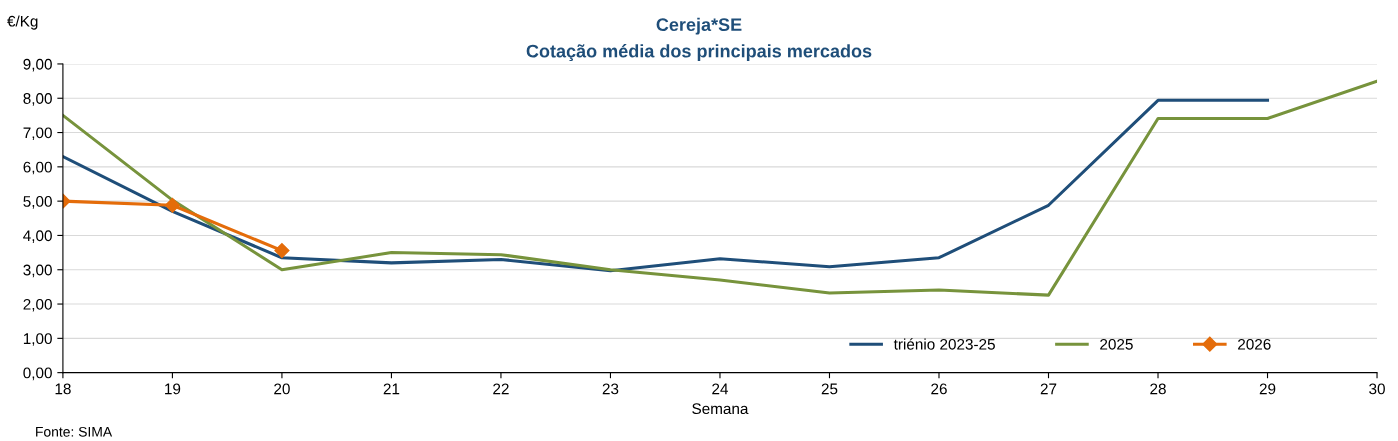 This screenshot has width=1398, height=441. What do you see at coordinates (610, 389) in the screenshot?
I see `x-tick-label: 23` at bounding box center [610, 389].